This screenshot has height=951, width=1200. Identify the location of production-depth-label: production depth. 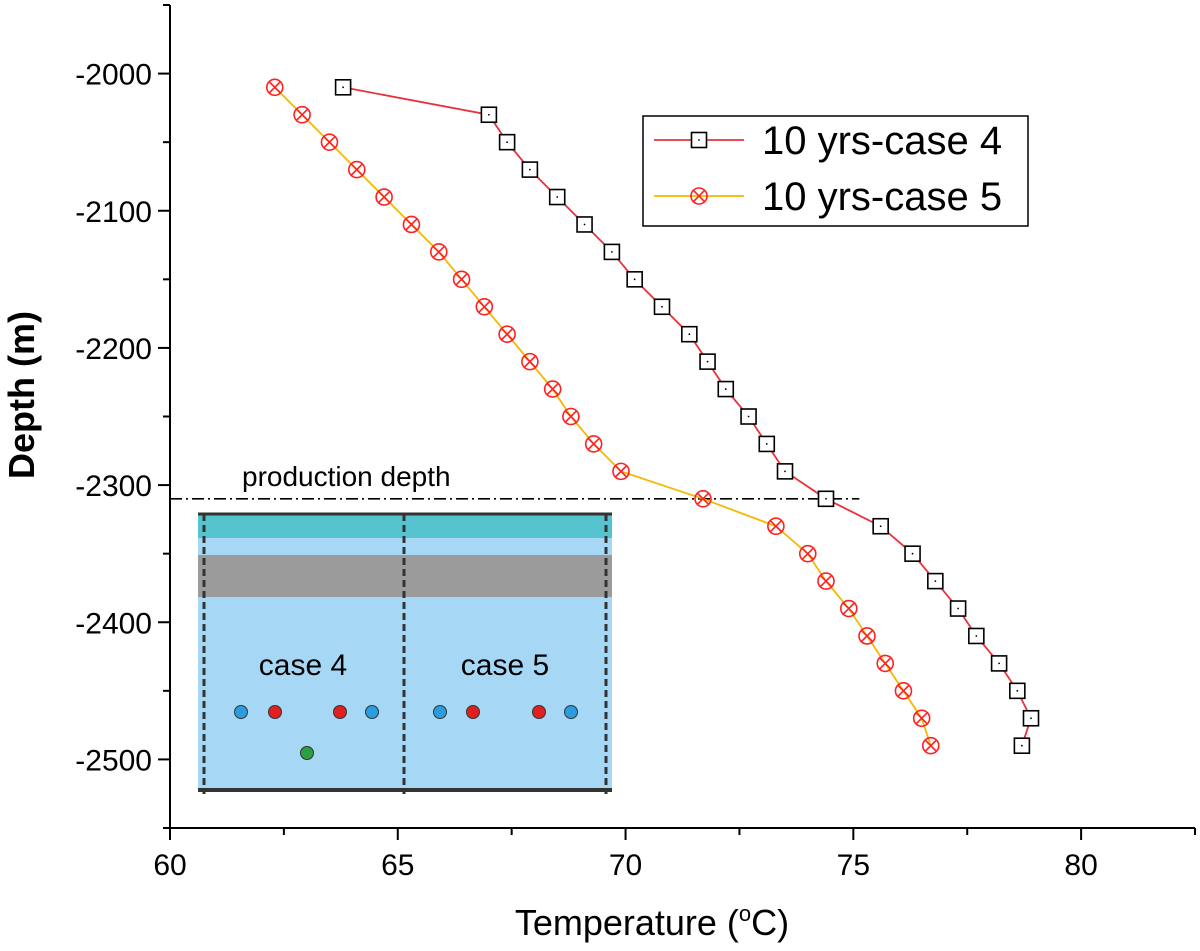
(346, 476).